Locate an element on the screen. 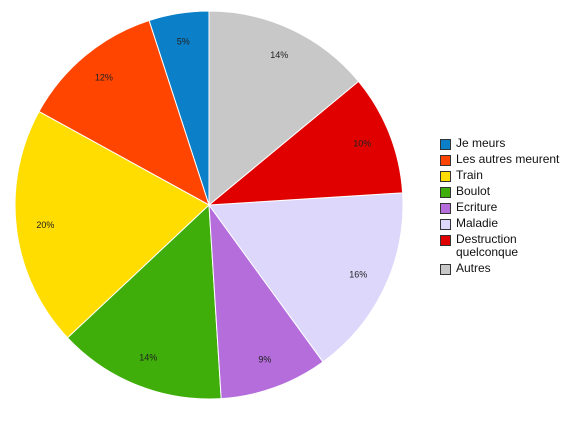 The width and height of the screenshot is (580, 422). legend-item: Les autres meurent is located at coordinates (507, 159).